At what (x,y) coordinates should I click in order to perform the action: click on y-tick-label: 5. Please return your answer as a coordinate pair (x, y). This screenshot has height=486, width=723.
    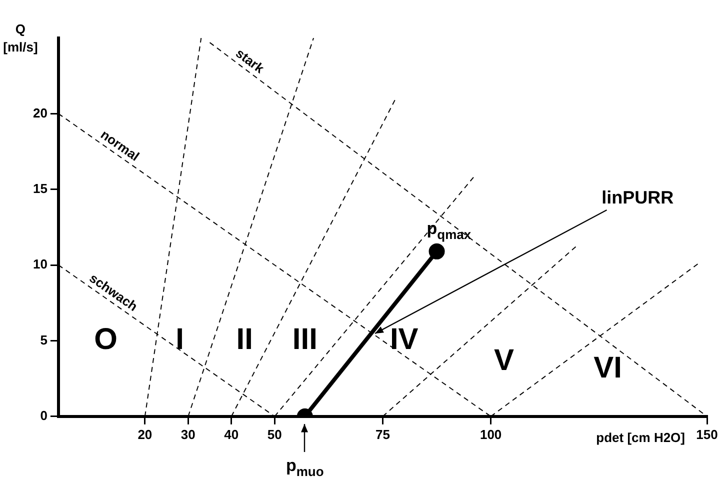
    Looking at the image, I should click on (44, 340).